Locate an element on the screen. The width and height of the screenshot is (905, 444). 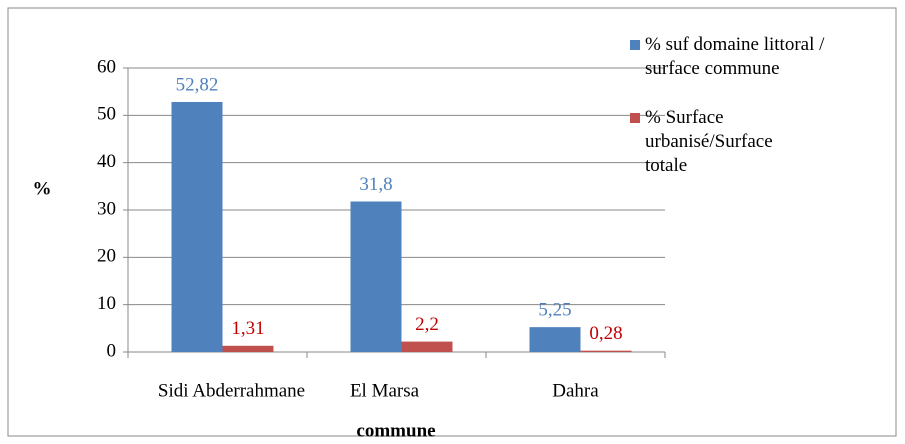
y-tick-label: 50 is located at coordinates (106, 114).